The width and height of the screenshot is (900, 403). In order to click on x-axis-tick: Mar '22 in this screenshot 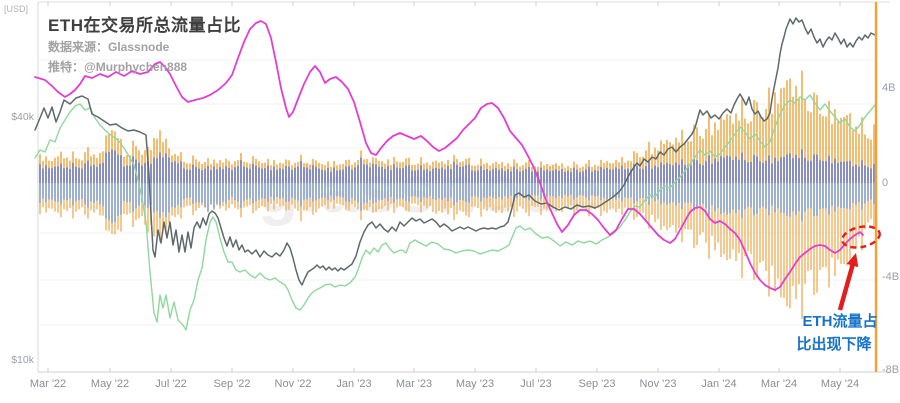, I will do `click(48, 384)`.